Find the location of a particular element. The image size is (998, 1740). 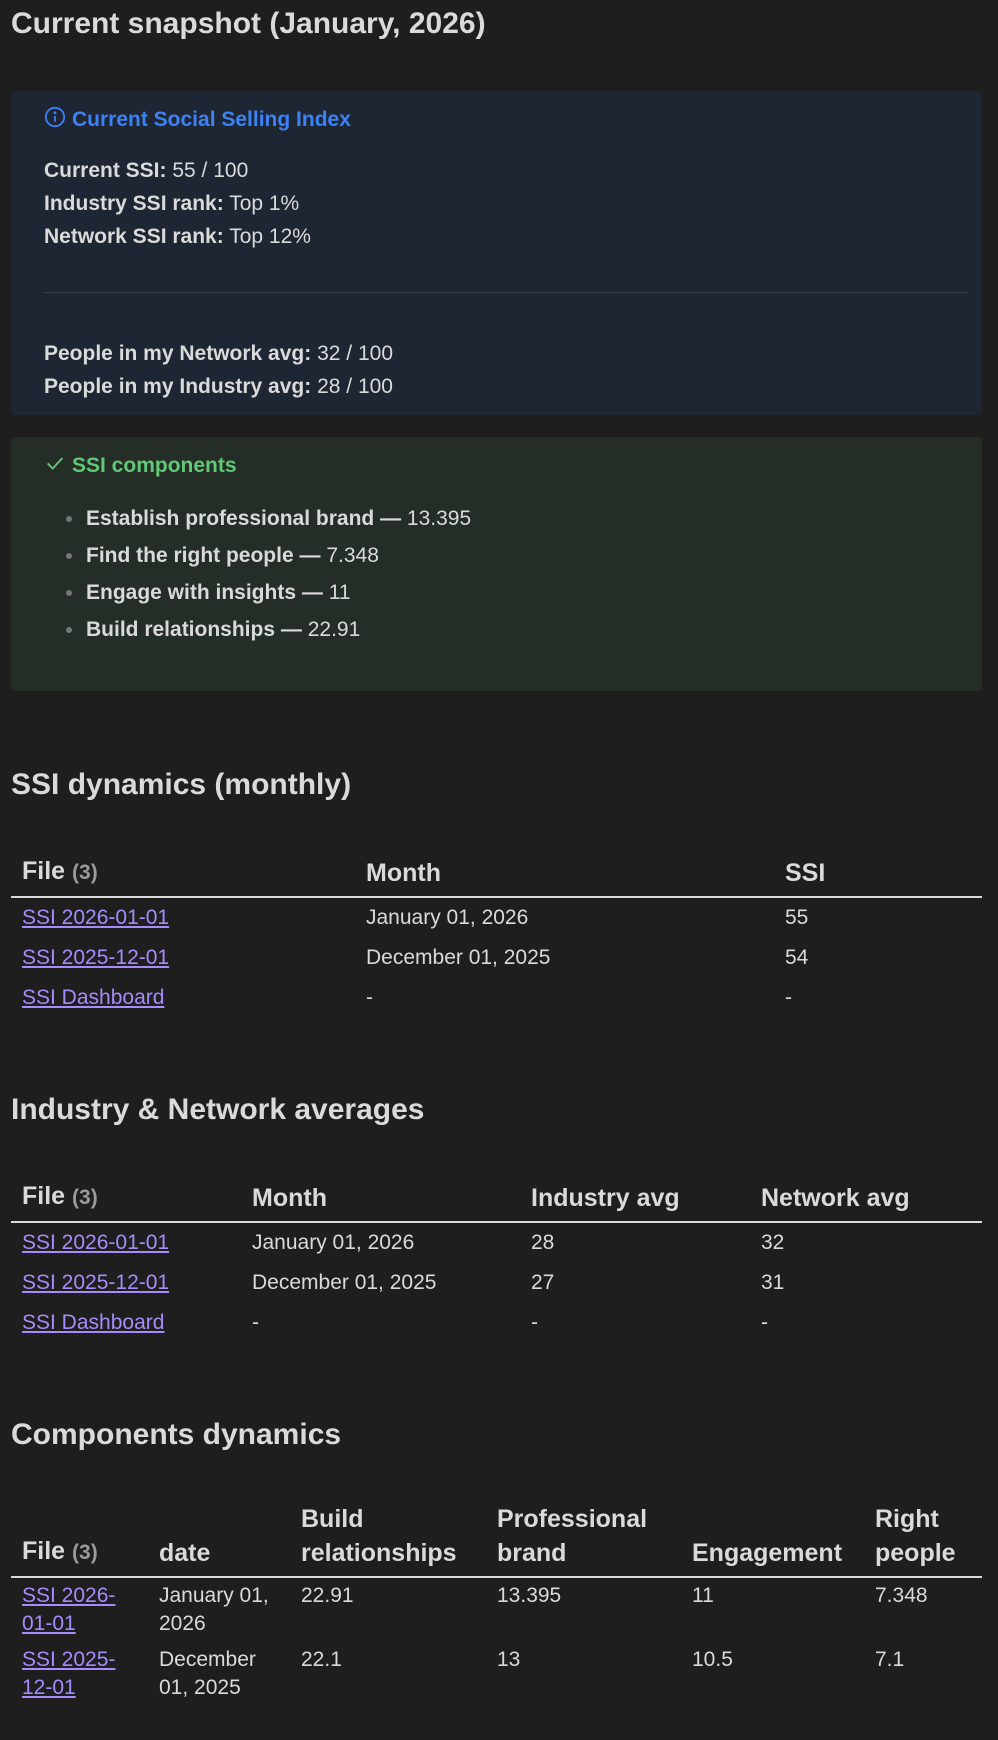

current-ssi-value: 55 / 100 is located at coordinates (210, 170).